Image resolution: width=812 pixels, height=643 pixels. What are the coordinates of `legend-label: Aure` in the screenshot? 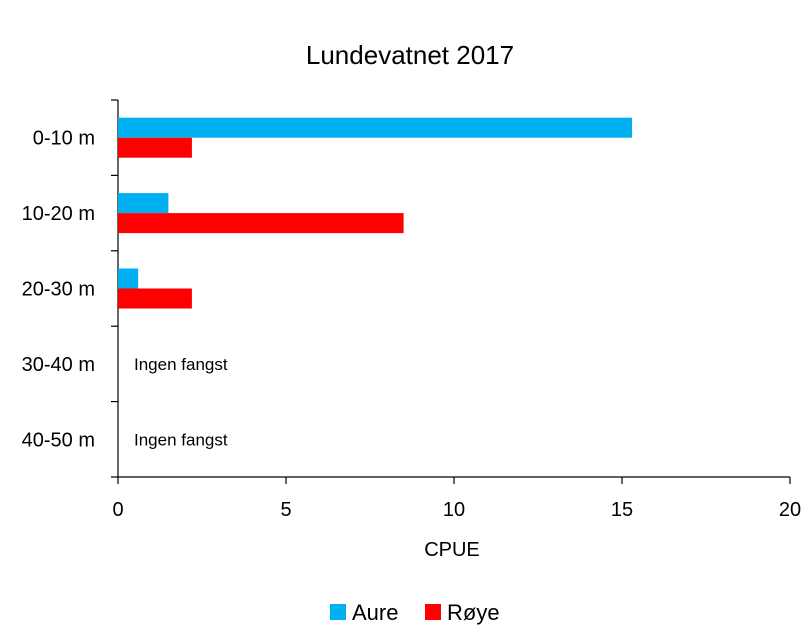 It's located at (375, 612).